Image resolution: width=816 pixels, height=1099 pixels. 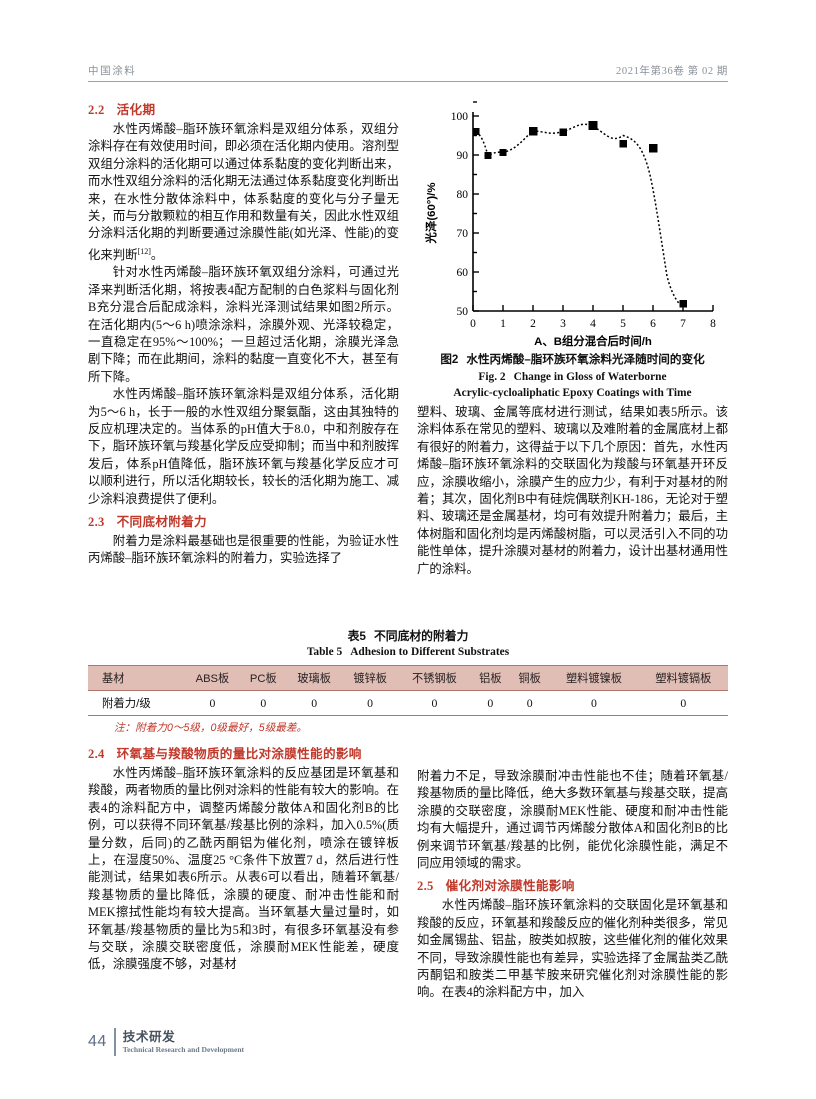 What do you see at coordinates (370, 703) in the screenshot?
I see `table5-cell-0-4: 0` at bounding box center [370, 703].